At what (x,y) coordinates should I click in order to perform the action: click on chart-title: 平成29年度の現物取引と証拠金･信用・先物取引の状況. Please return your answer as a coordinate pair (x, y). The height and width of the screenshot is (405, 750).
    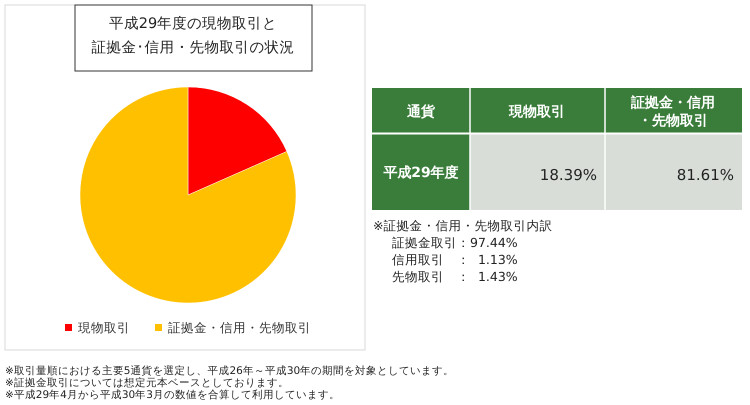
    Looking at the image, I should click on (193, 35).